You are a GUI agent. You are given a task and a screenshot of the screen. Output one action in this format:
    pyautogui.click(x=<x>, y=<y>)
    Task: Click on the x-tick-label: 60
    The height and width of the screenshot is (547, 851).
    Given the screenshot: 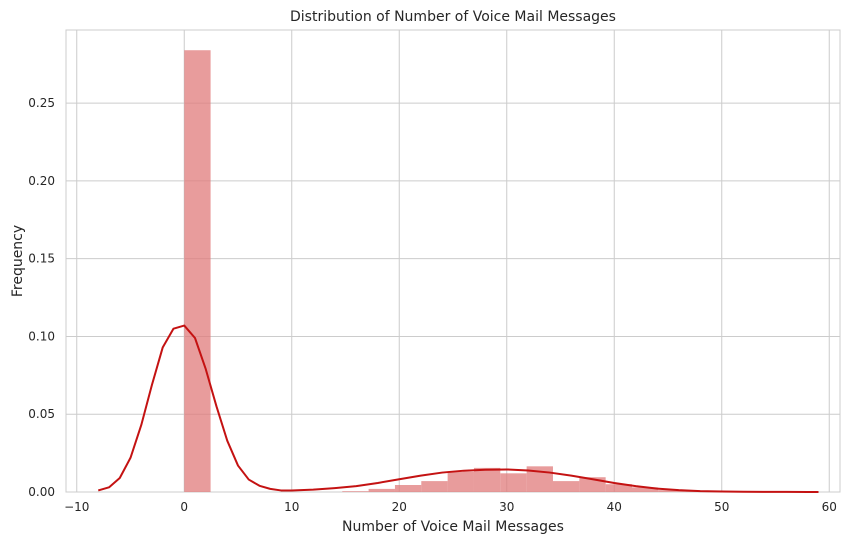 What is the action you would take?
    pyautogui.click(x=829, y=507)
    